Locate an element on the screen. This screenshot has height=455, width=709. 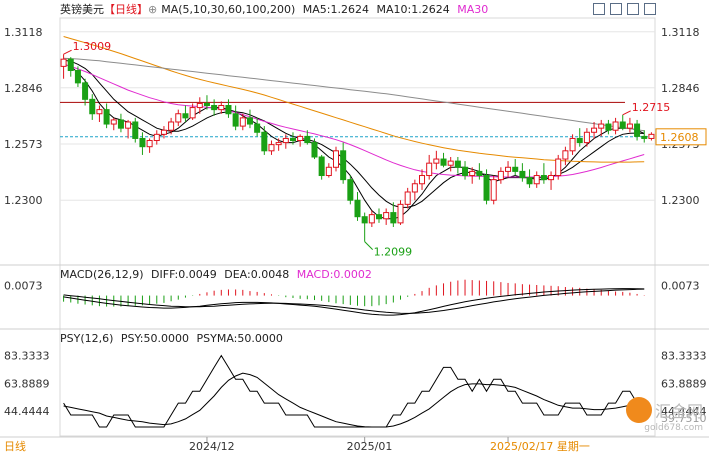
annotation-label: 1.2715 is located at coordinates (651, 107).